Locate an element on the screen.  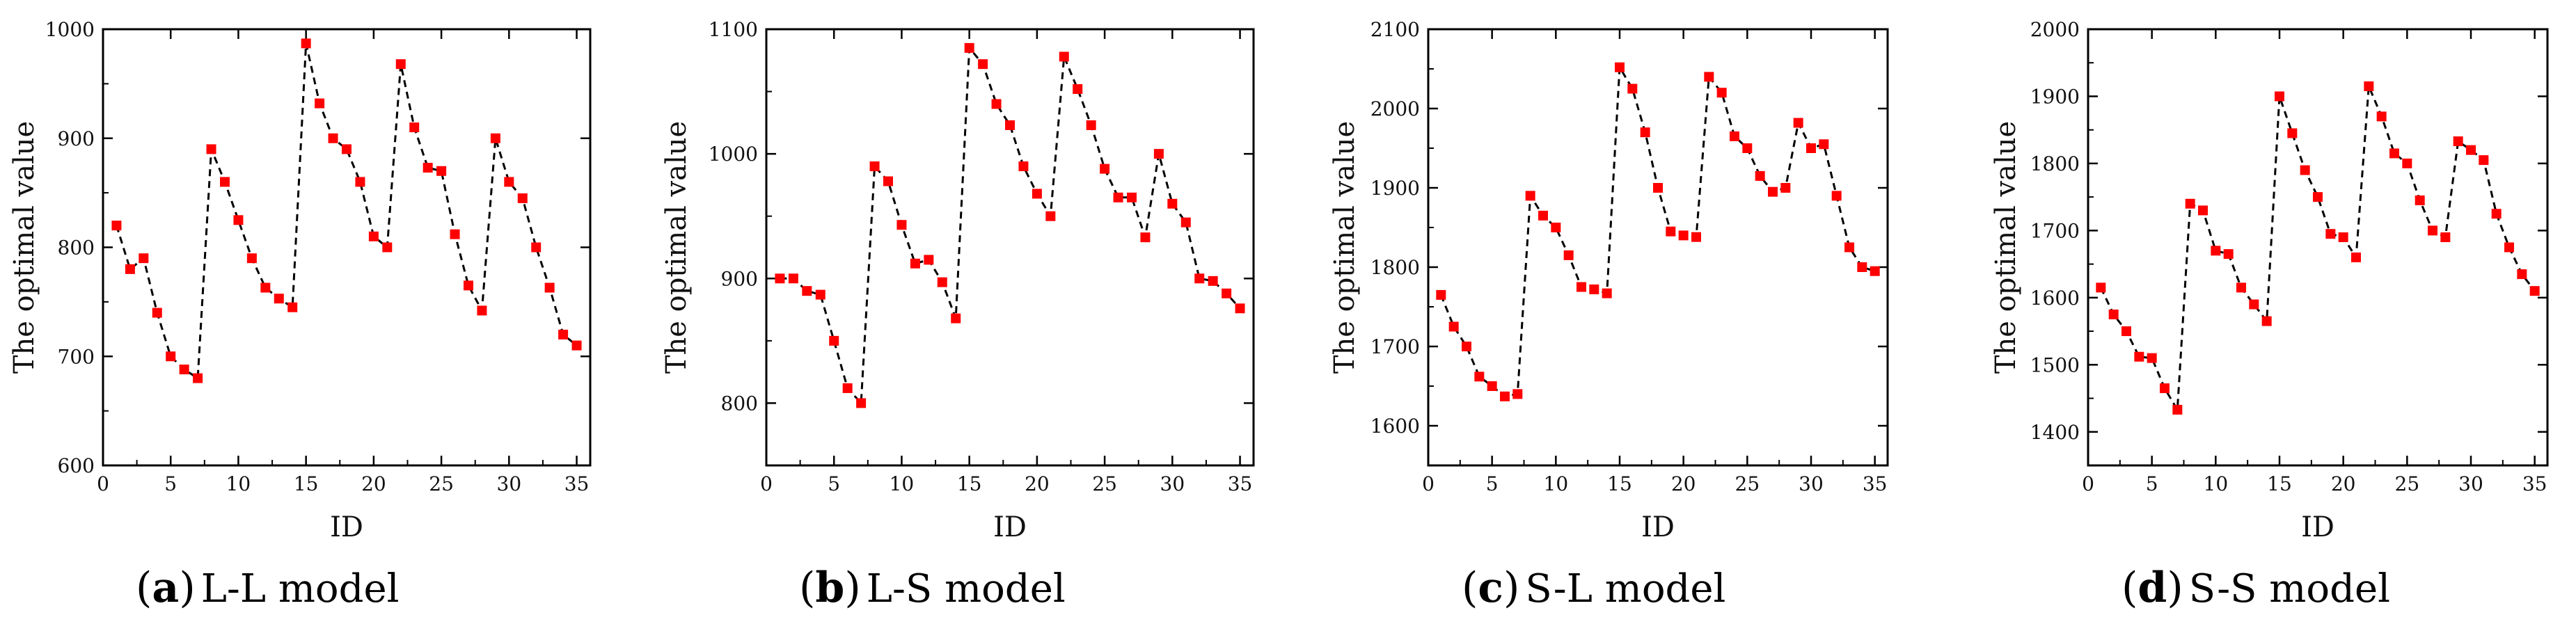
chart-c-plot-frame is located at coordinates (1658, 247).